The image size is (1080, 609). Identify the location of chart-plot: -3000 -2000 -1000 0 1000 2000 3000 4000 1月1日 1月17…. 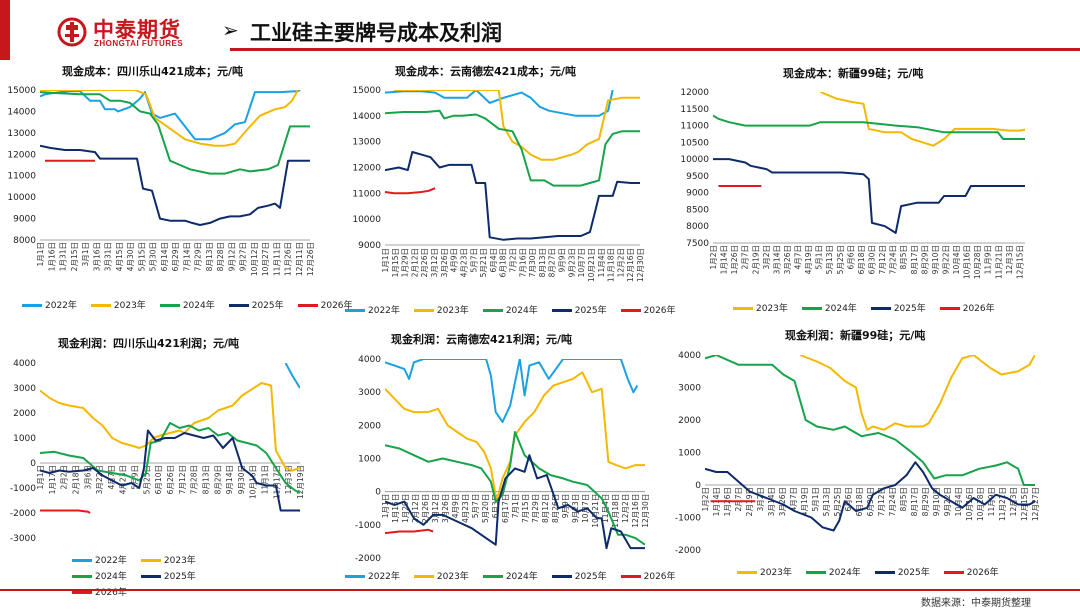
(157, 451).